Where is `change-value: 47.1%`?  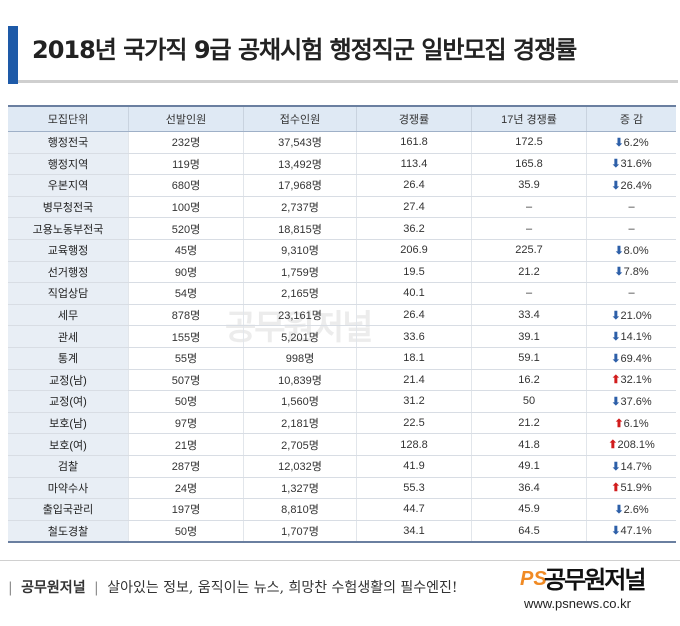
change-value: 47.1% is located at coordinates (636, 531).